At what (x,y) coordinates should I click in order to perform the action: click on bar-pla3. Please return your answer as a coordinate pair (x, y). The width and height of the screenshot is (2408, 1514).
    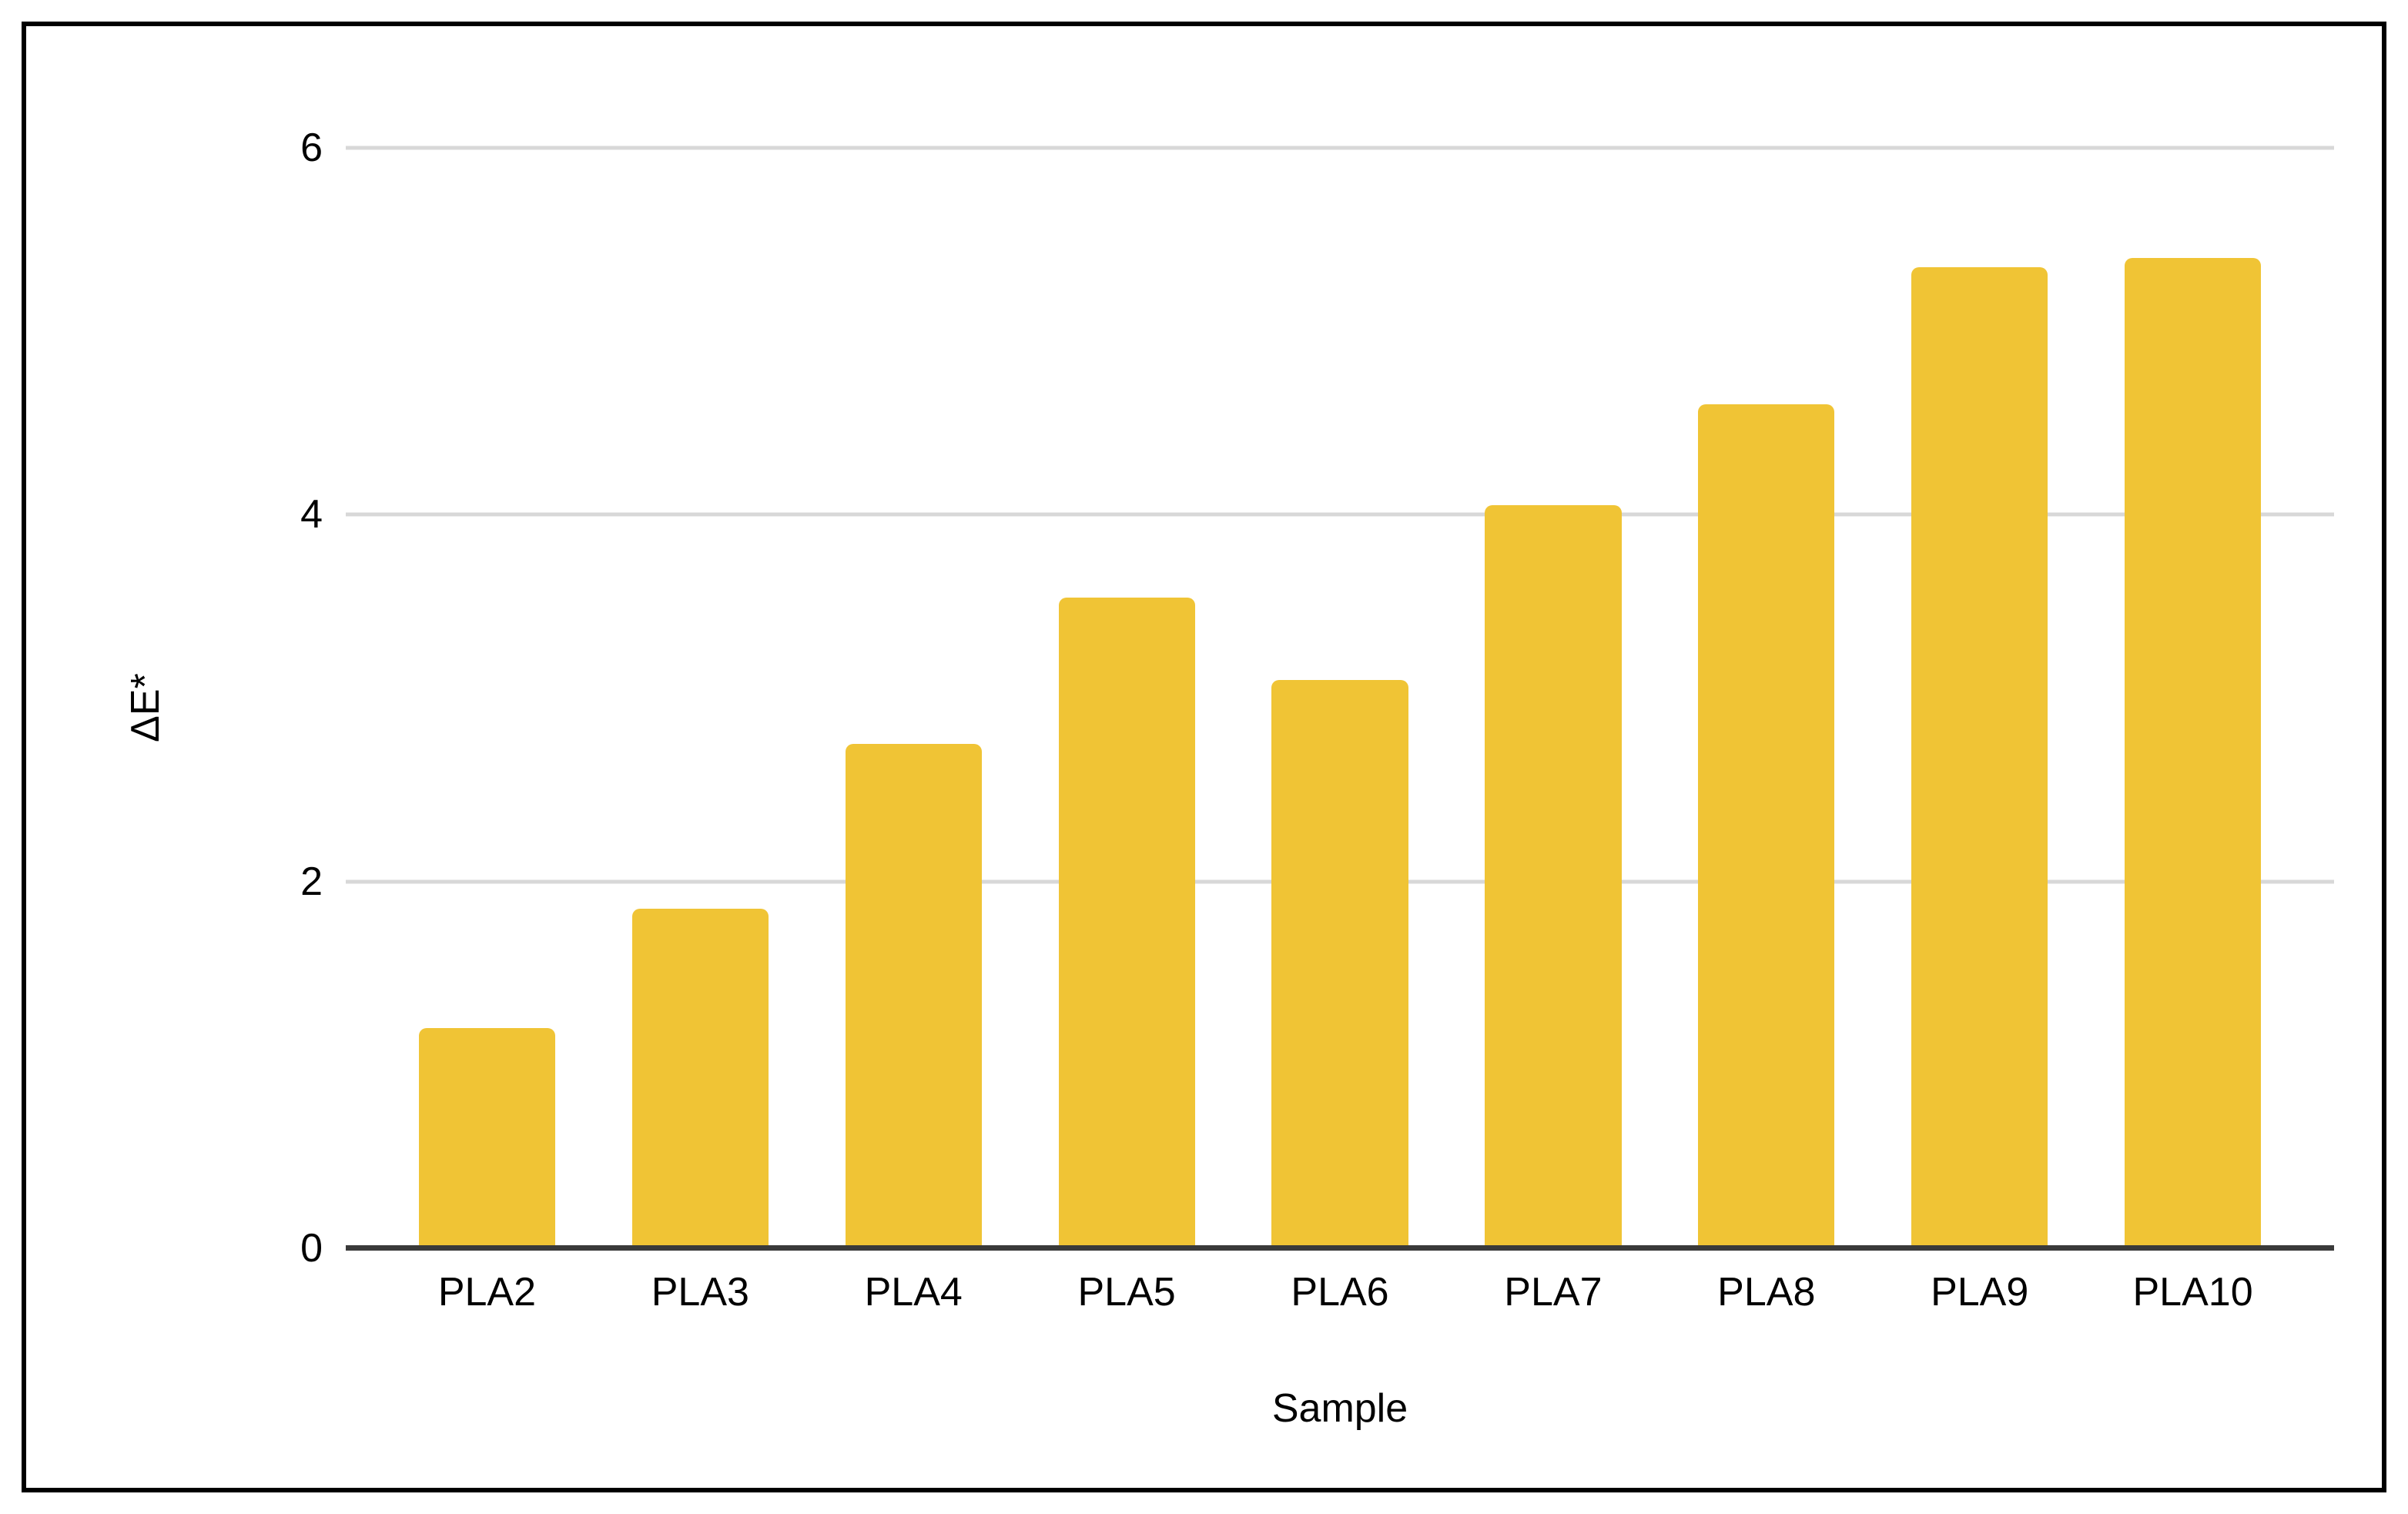
    Looking at the image, I should click on (700, 1078).